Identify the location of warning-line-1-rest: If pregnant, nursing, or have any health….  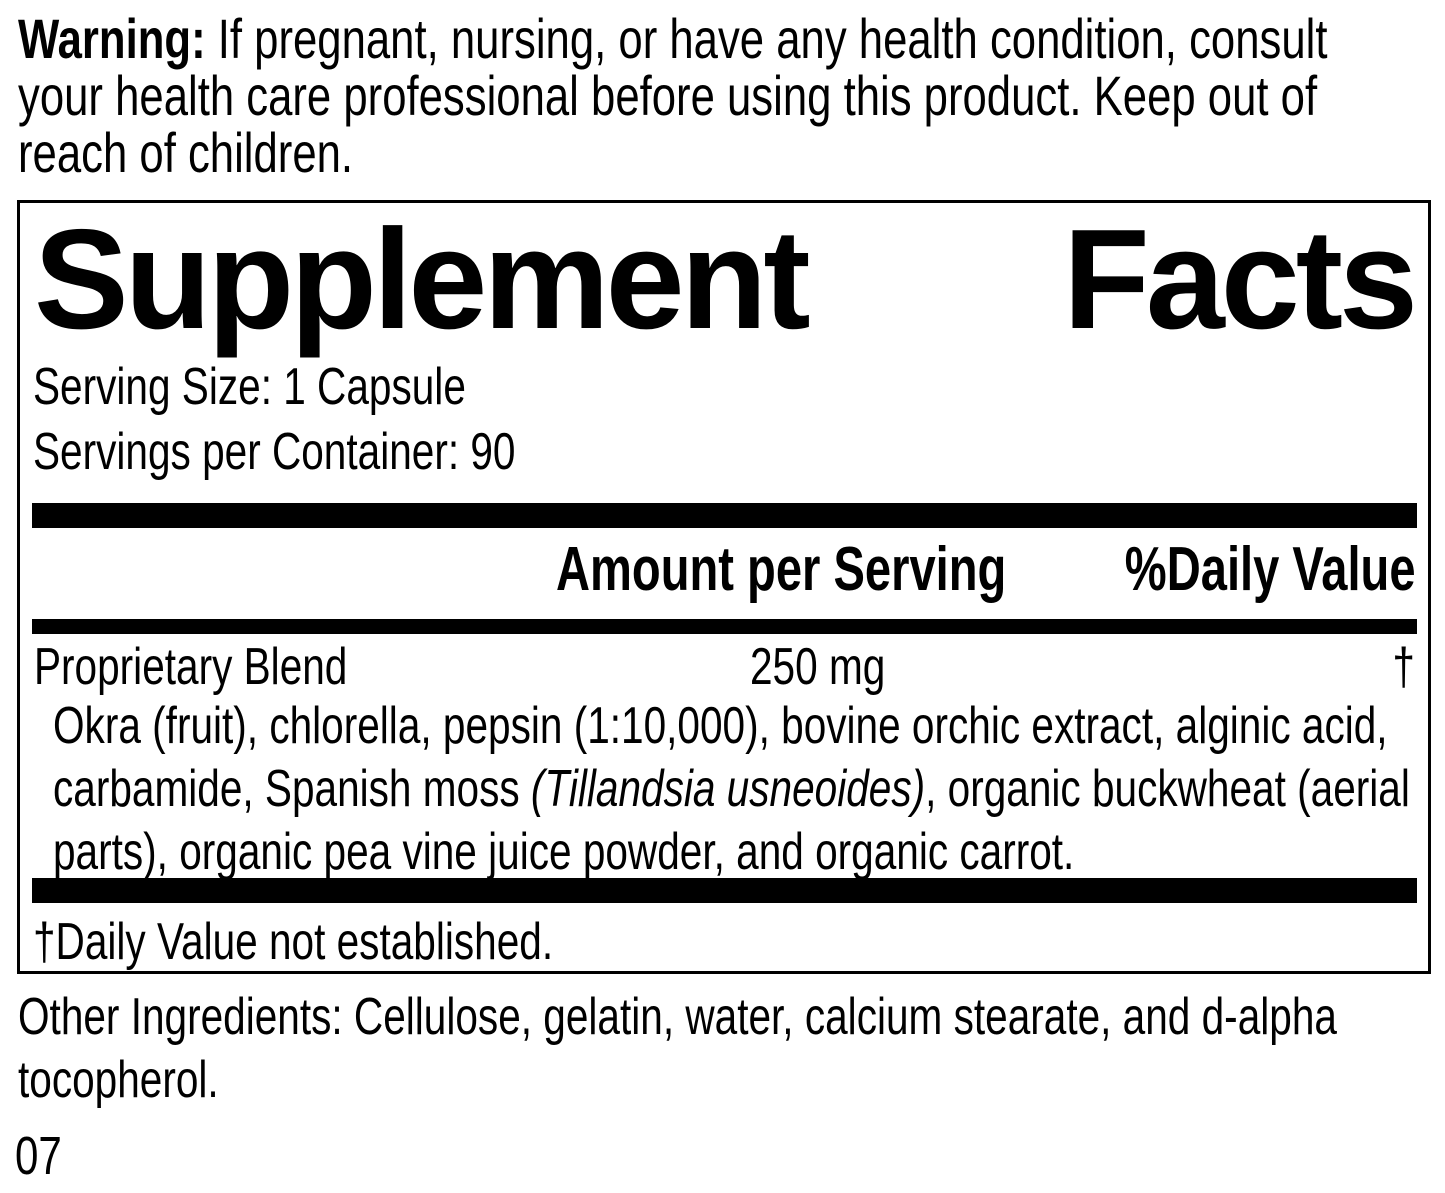
(766, 38).